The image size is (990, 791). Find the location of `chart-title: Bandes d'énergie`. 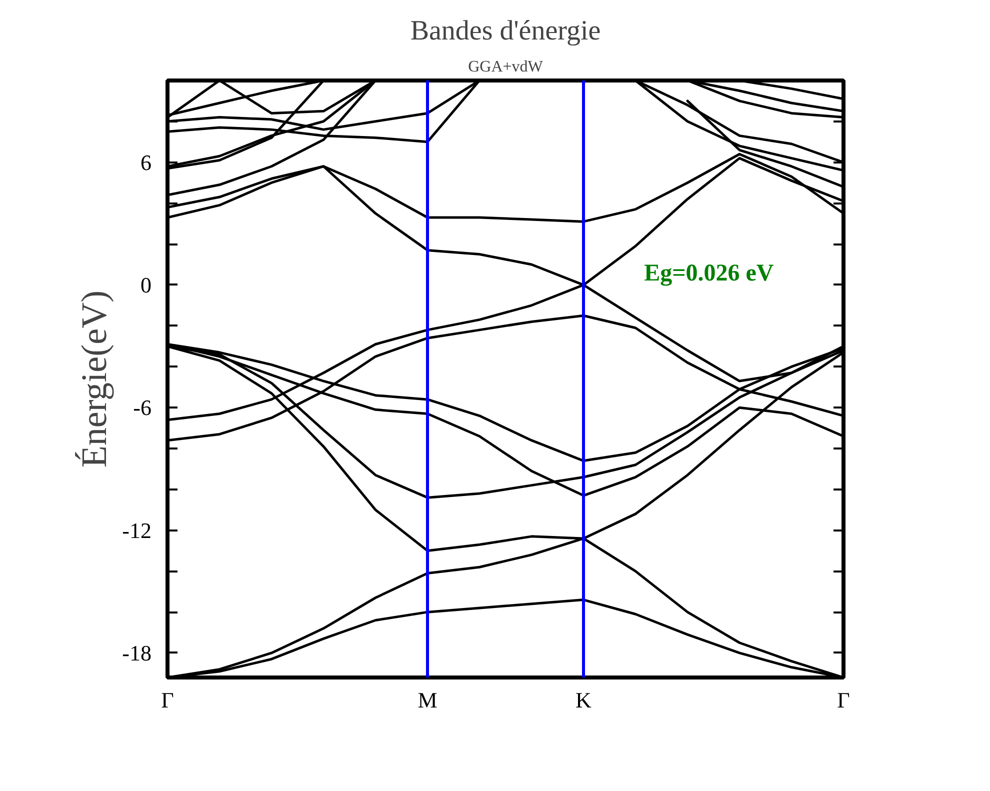

chart-title: Bandes d'énergie is located at coordinates (505, 31).